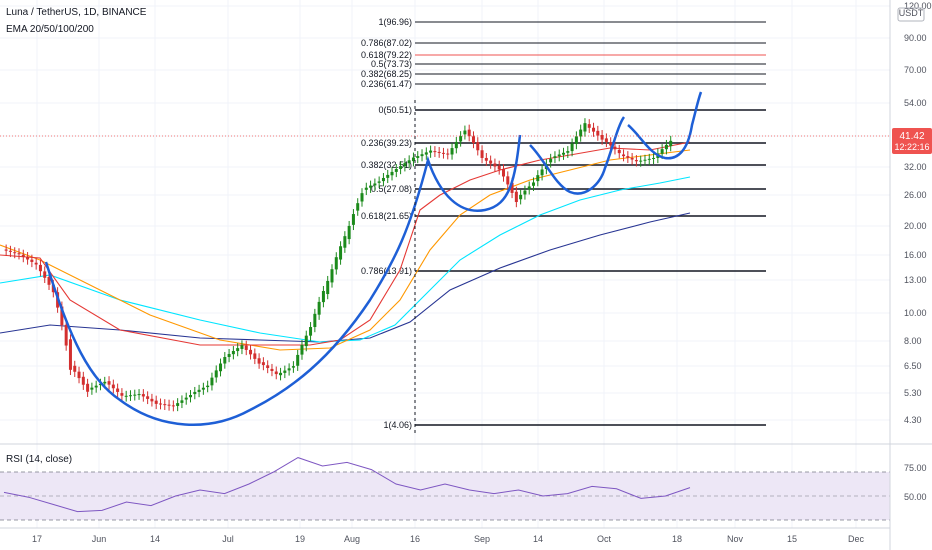  Describe the element at coordinates (50, 29) in the screenshot. I see `indicator-title: EMA 20/50/100/200` at that location.